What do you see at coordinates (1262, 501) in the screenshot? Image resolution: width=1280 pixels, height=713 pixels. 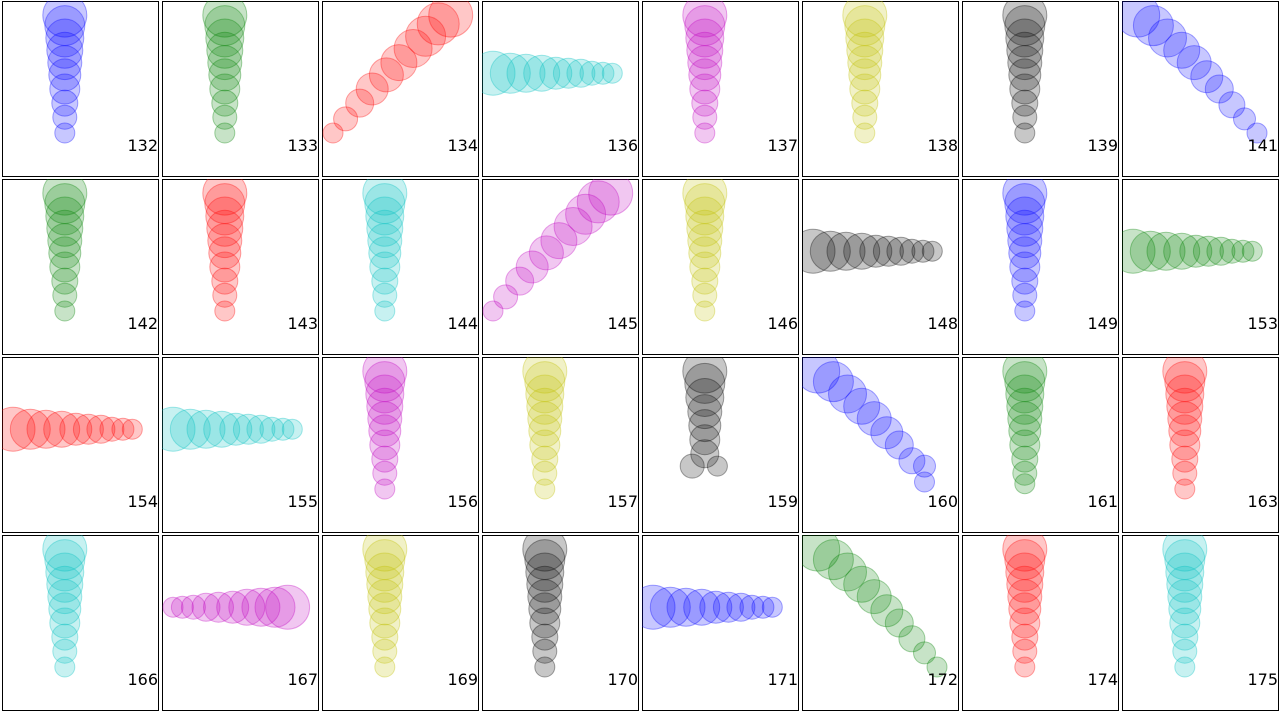 I see `panel-number: 163` at bounding box center [1262, 501].